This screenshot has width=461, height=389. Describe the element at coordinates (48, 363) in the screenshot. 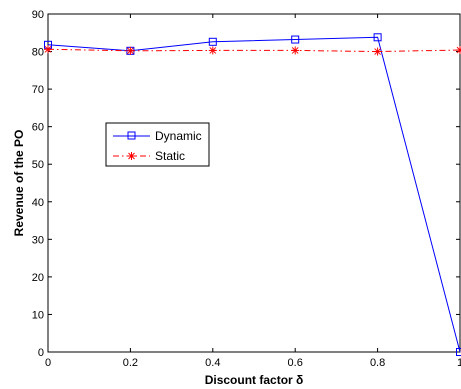

I see `x-tick-label: 0` at that location.